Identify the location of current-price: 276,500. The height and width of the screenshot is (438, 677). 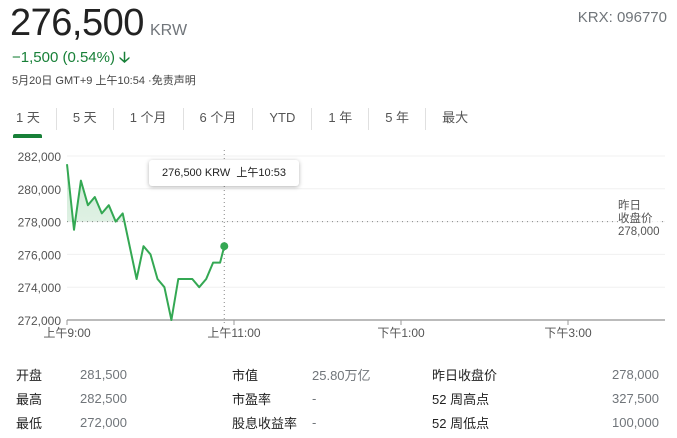
(77, 23).